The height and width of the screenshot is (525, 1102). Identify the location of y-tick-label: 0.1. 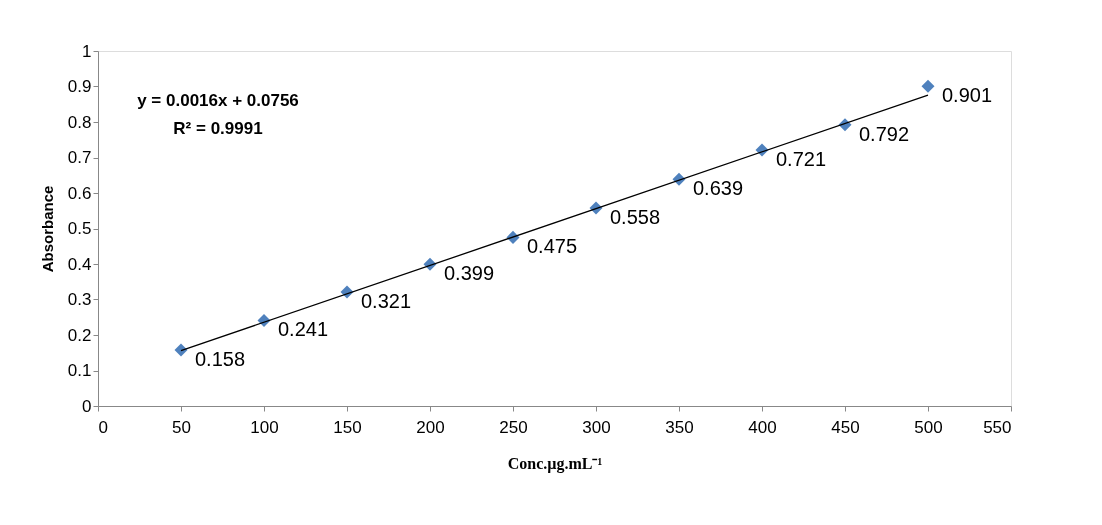
(79, 370).